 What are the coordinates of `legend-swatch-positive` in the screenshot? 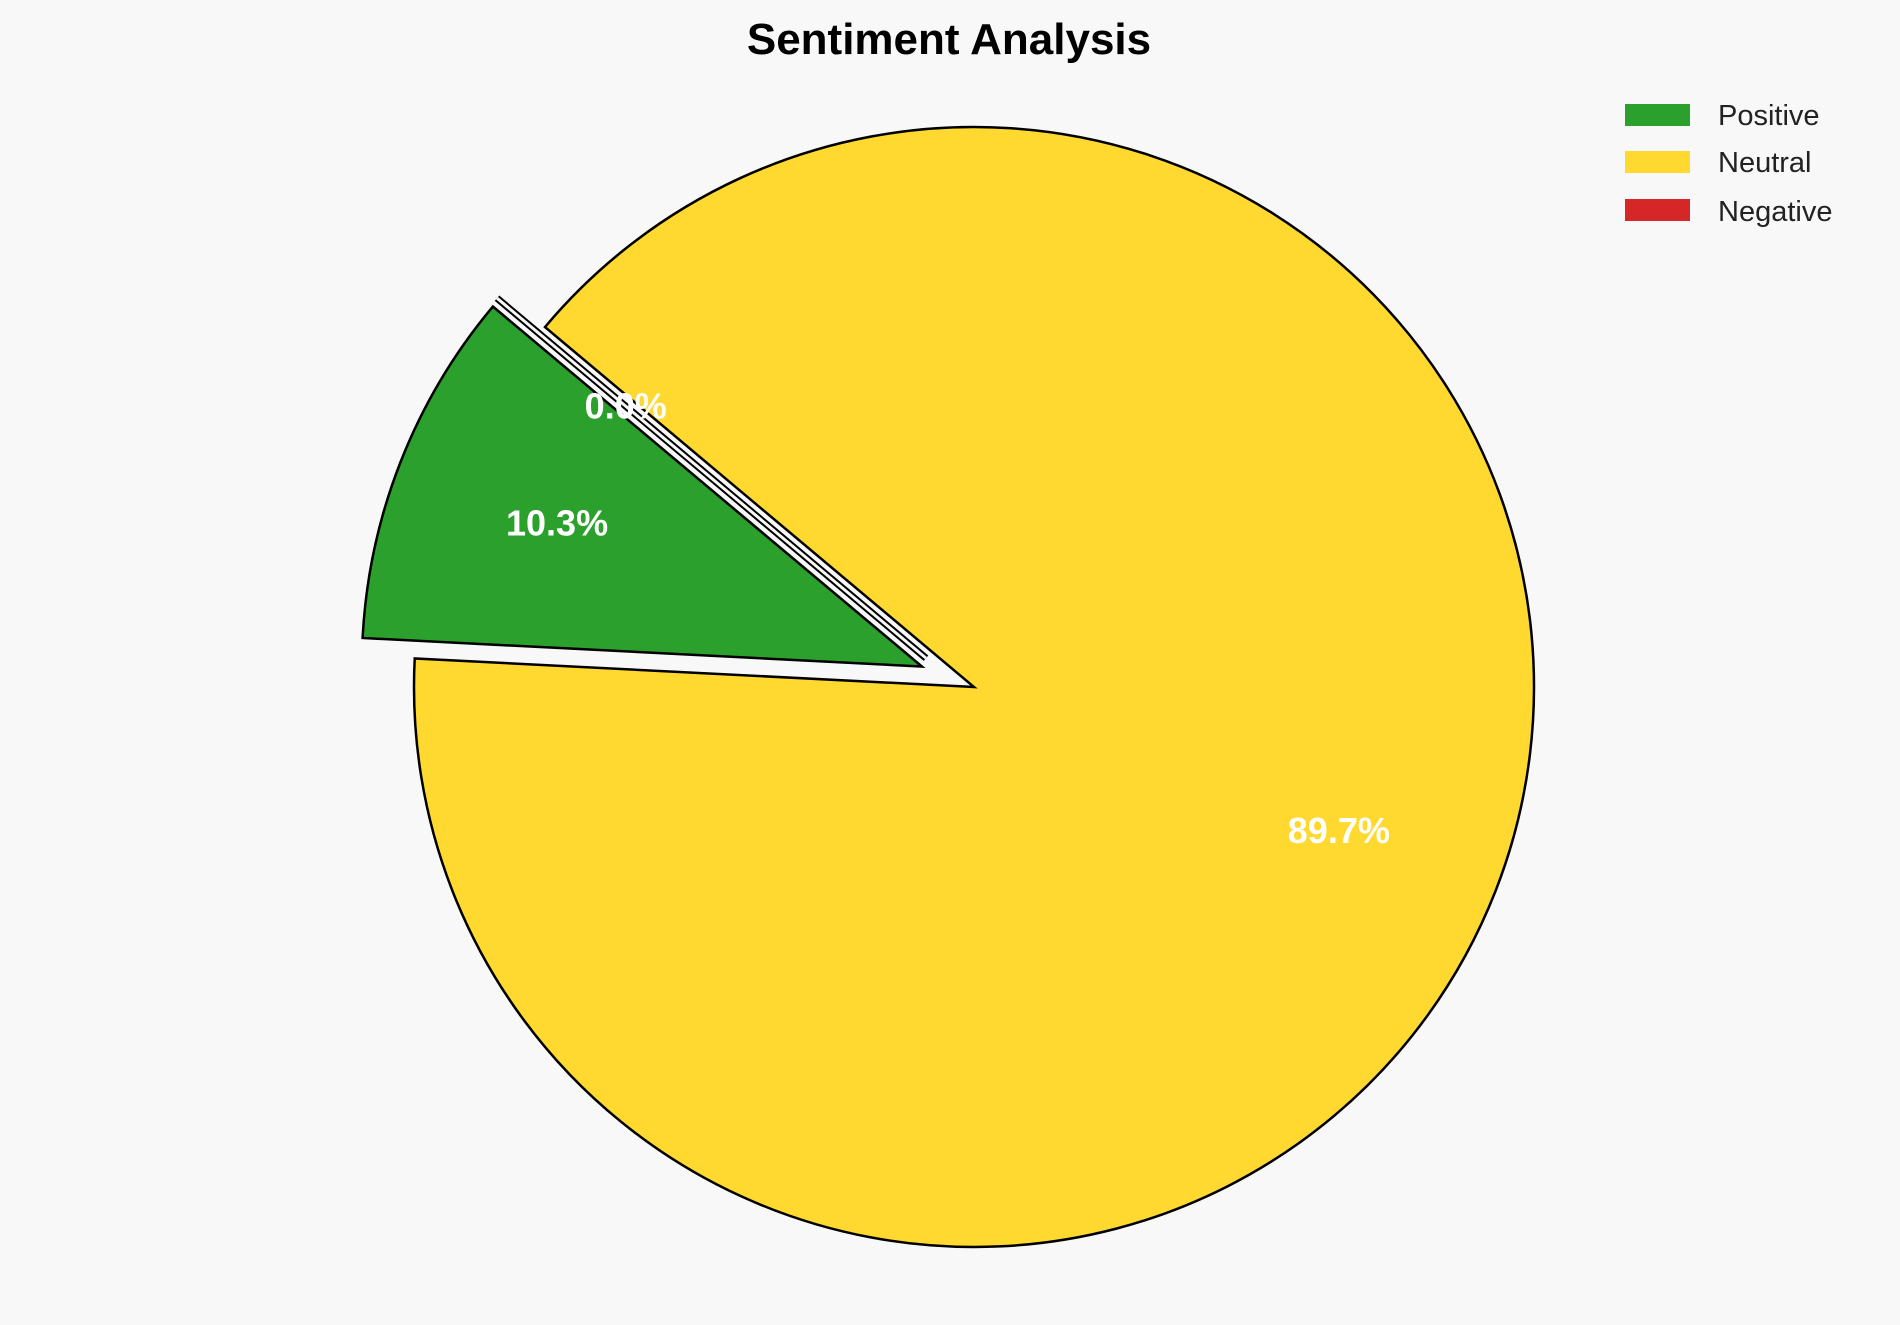 It's located at (1657, 115).